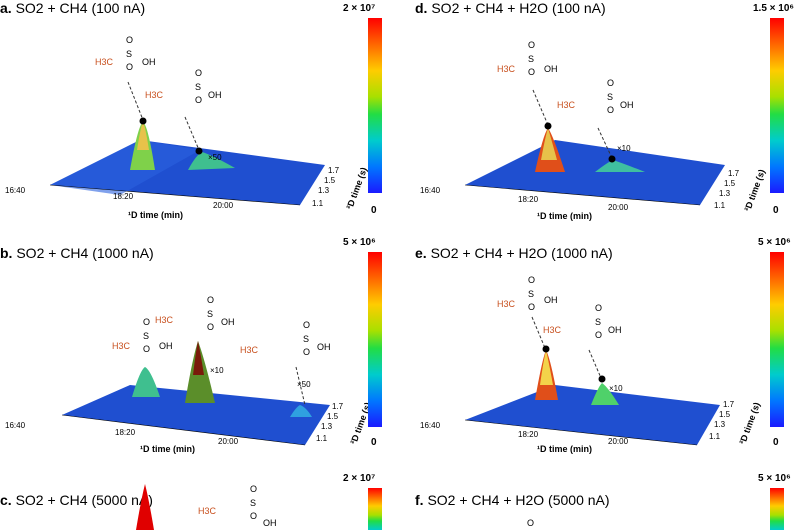  Describe the element at coordinates (77, 253) in the screenshot. I see `panel-title: b. SO2 + CH4 (1000 nA)` at that location.